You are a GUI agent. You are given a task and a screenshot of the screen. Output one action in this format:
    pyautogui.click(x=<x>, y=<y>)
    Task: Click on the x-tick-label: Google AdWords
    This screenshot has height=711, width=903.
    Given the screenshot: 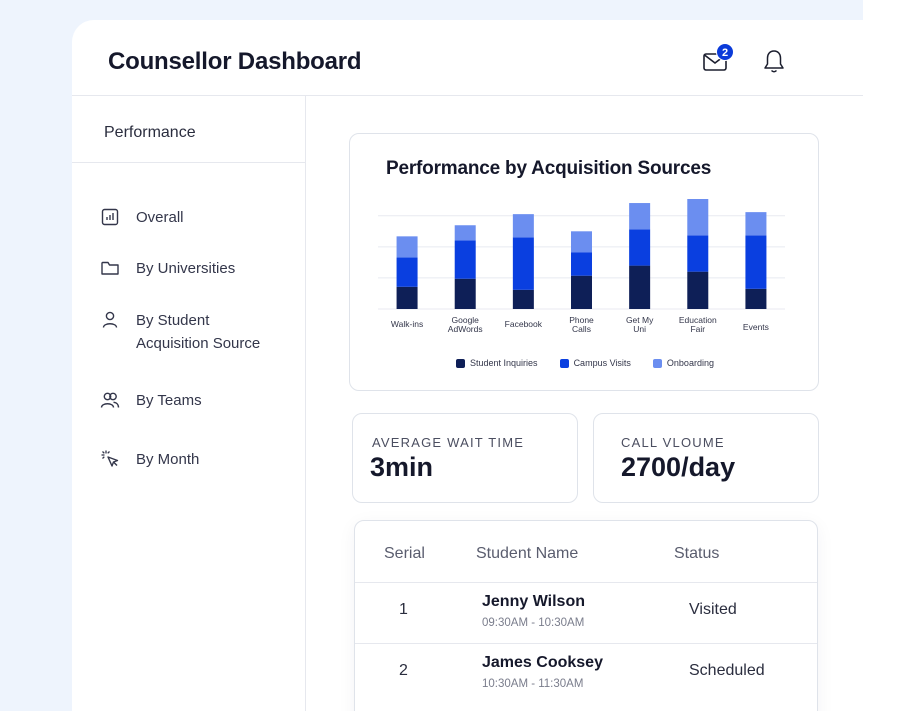 What is the action you would take?
    pyautogui.click(x=465, y=324)
    